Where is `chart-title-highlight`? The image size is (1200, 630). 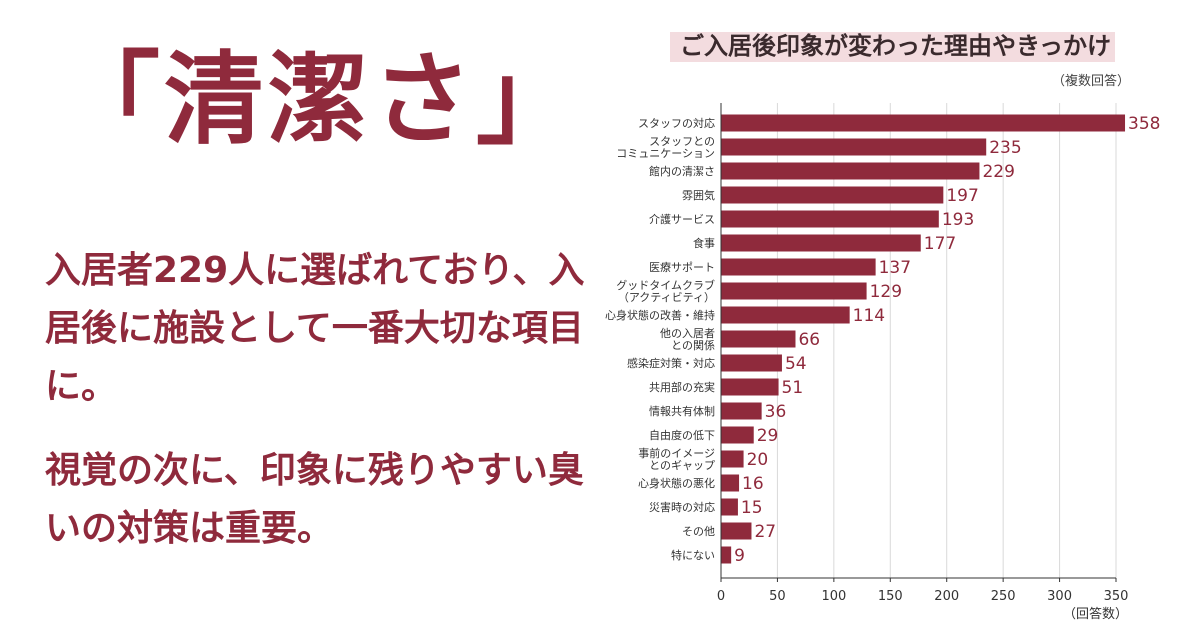 chart-title-highlight is located at coordinates (892, 47).